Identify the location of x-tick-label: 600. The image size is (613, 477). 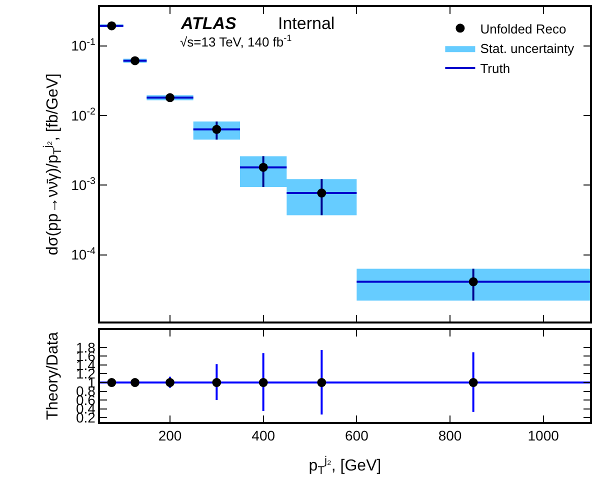
(356, 436).